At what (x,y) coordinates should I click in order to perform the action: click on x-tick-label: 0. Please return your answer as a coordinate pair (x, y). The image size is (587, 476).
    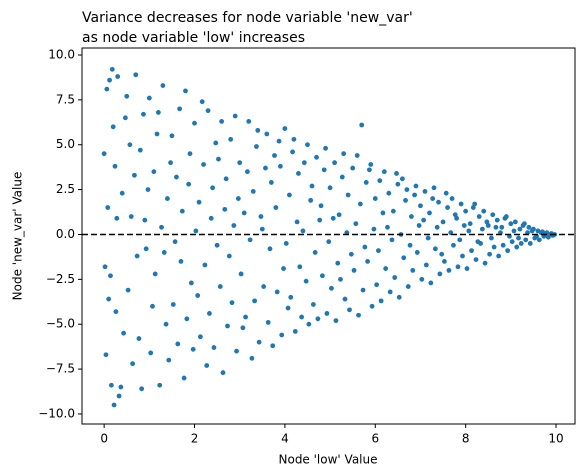
    Looking at the image, I should click on (104, 439).